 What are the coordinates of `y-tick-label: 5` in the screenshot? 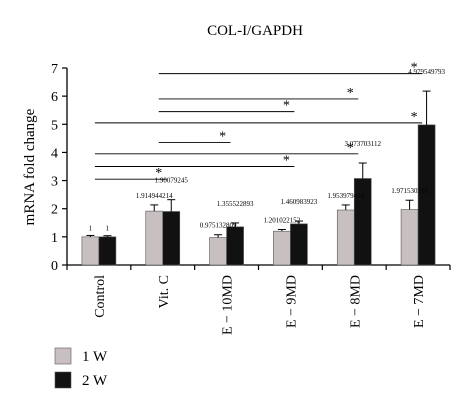 It's located at (54, 125).